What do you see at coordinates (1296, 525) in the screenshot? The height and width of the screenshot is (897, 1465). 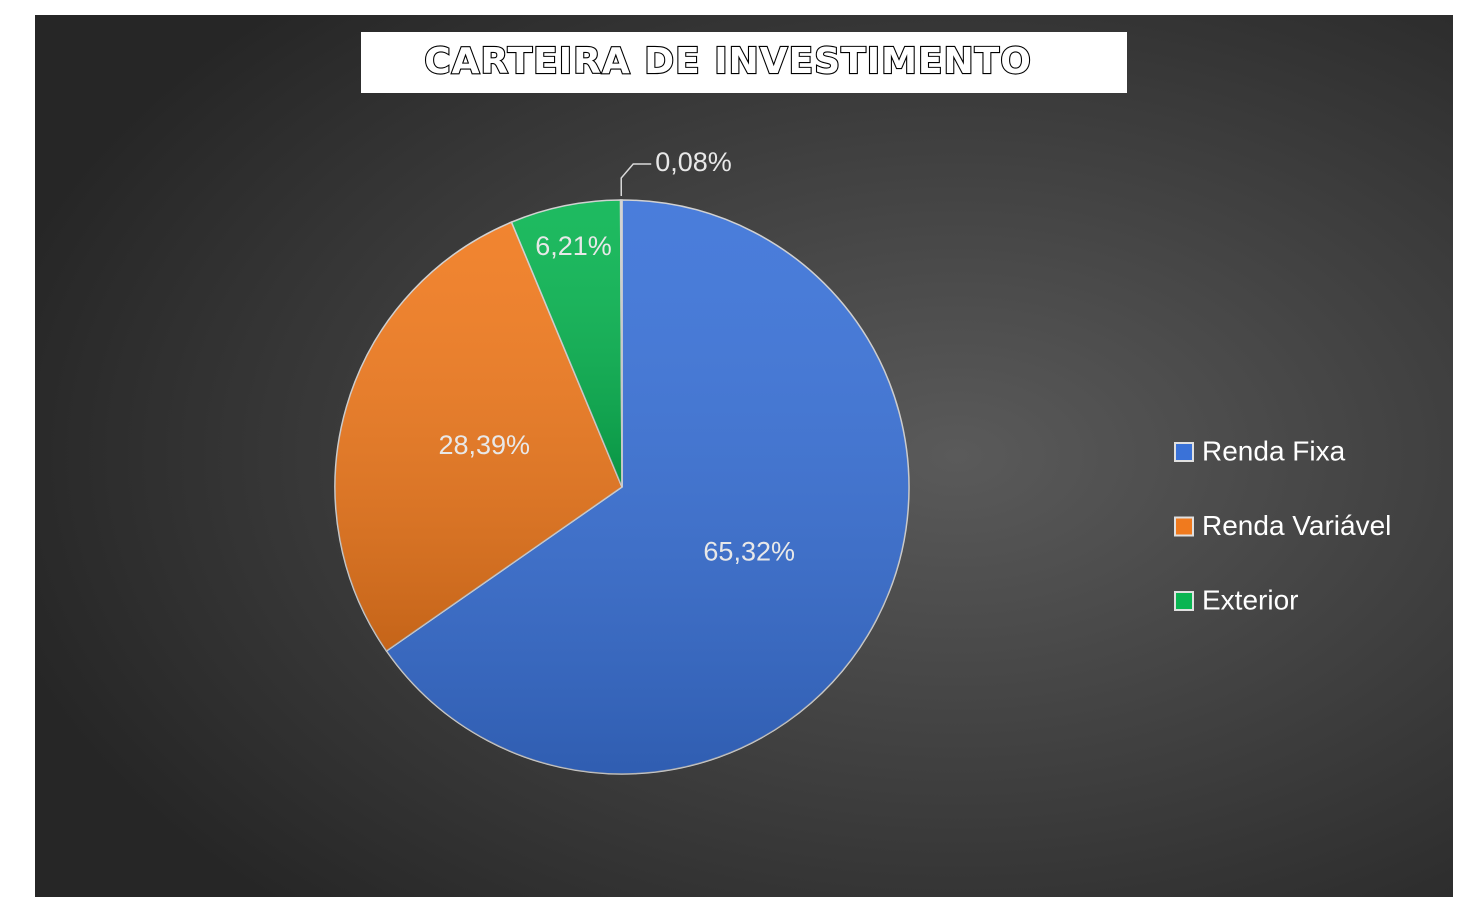 I see `legend-label: Renda Variável` at bounding box center [1296, 525].